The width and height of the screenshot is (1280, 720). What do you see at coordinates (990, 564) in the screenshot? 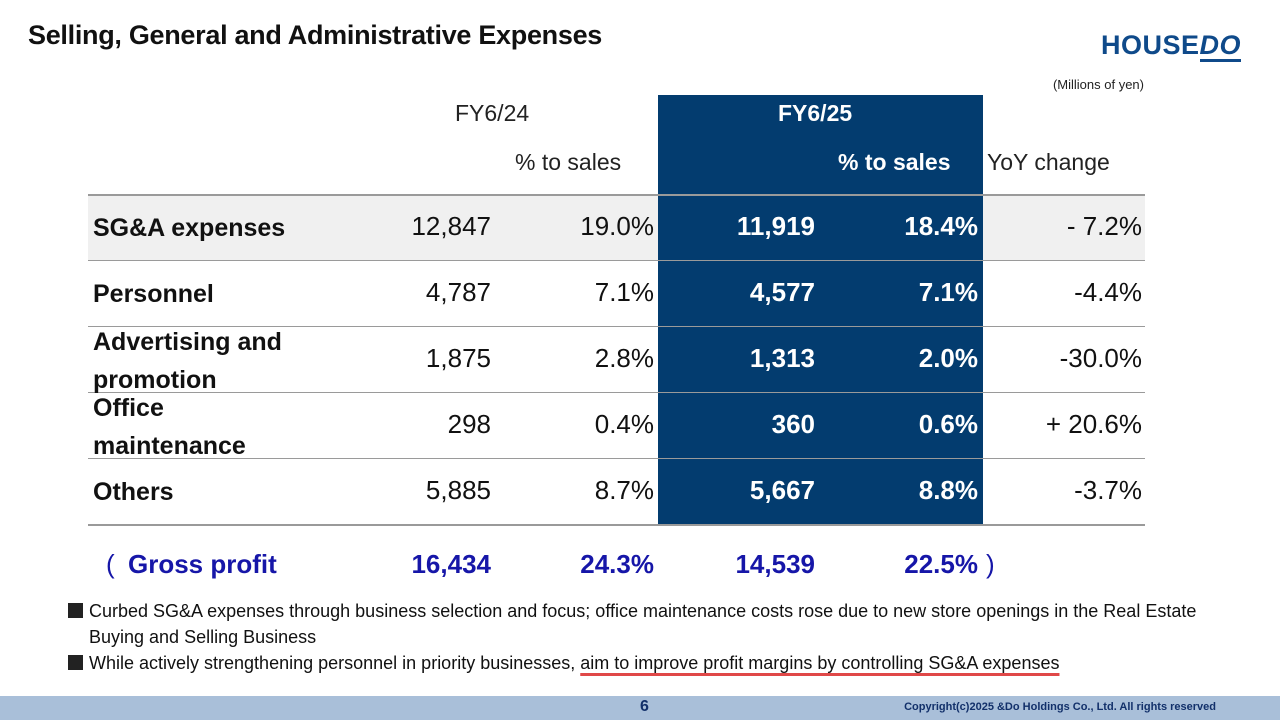
I see `gross-profit-close-paren: )` at bounding box center [990, 564].